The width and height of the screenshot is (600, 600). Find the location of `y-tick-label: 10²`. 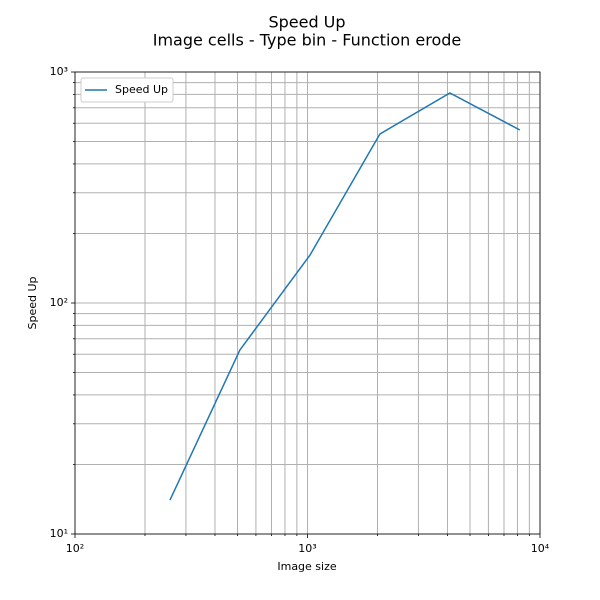

y-tick-label: 10² is located at coordinates (59, 302).